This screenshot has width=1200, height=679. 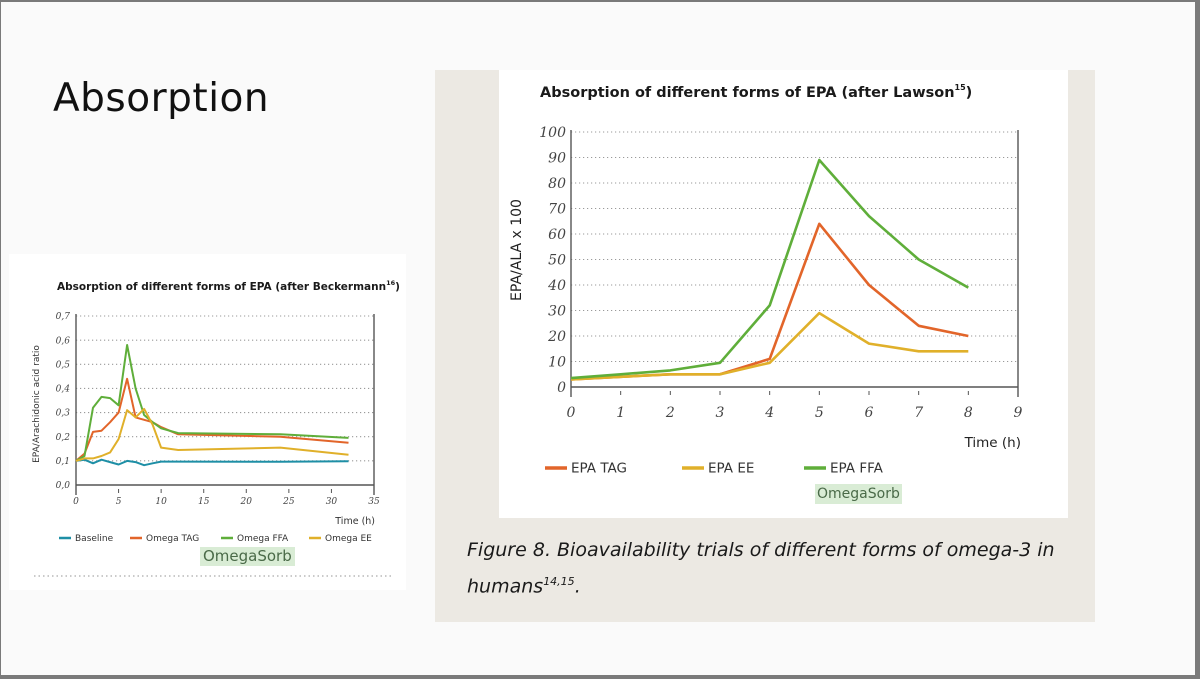 I want to click on legend-item: Omega FFA, so click(x=255, y=539).